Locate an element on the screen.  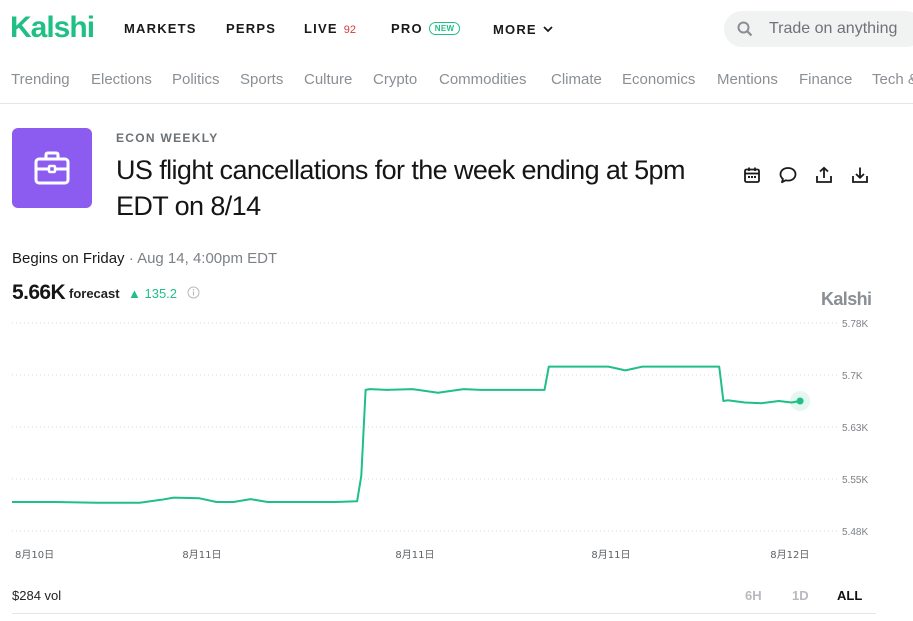
calendar-icon is located at coordinates (752, 175).